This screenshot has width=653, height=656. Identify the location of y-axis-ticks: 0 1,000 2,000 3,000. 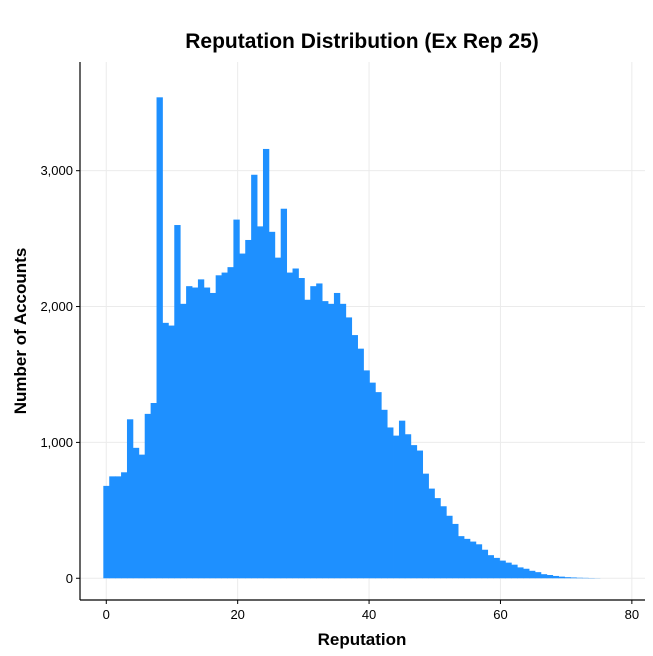
(60, 374).